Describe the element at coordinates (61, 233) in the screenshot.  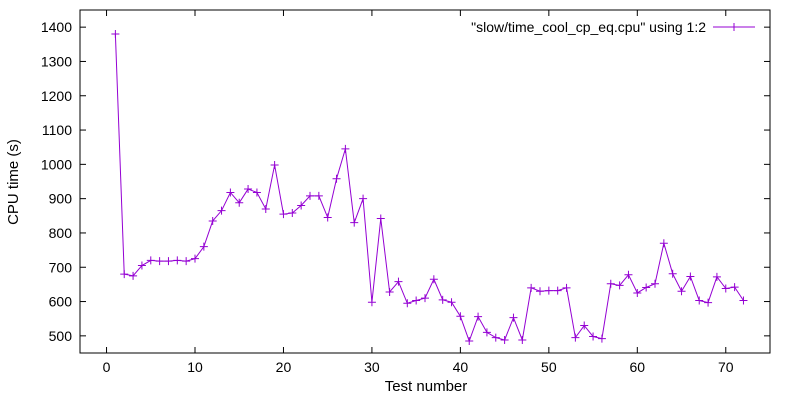
I see `y-tick-label: 800` at that location.